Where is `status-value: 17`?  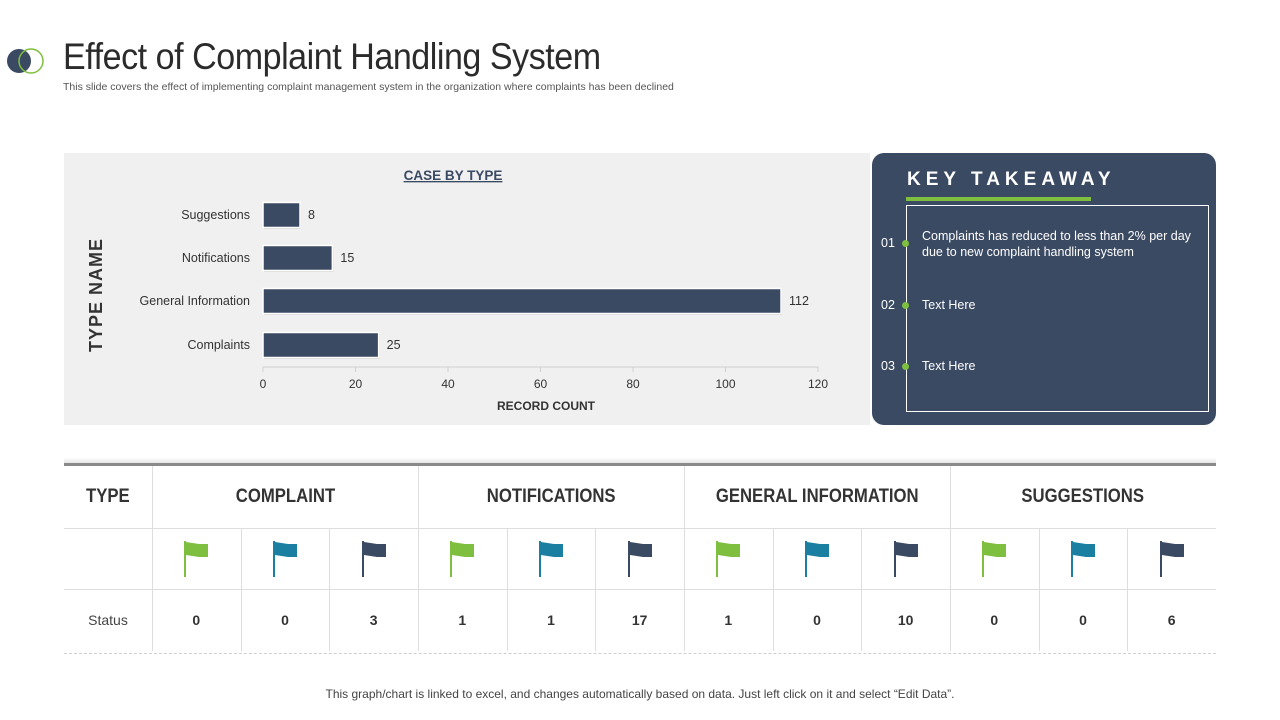 status-value: 17 is located at coordinates (639, 620).